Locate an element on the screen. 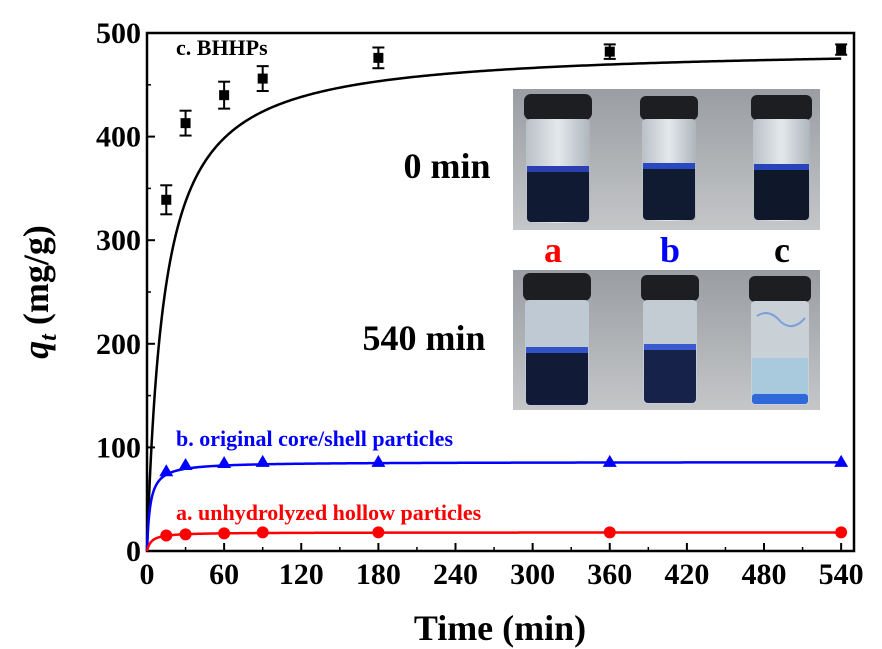  series-label-bhhps: c. BHHPs is located at coordinates (222, 47).